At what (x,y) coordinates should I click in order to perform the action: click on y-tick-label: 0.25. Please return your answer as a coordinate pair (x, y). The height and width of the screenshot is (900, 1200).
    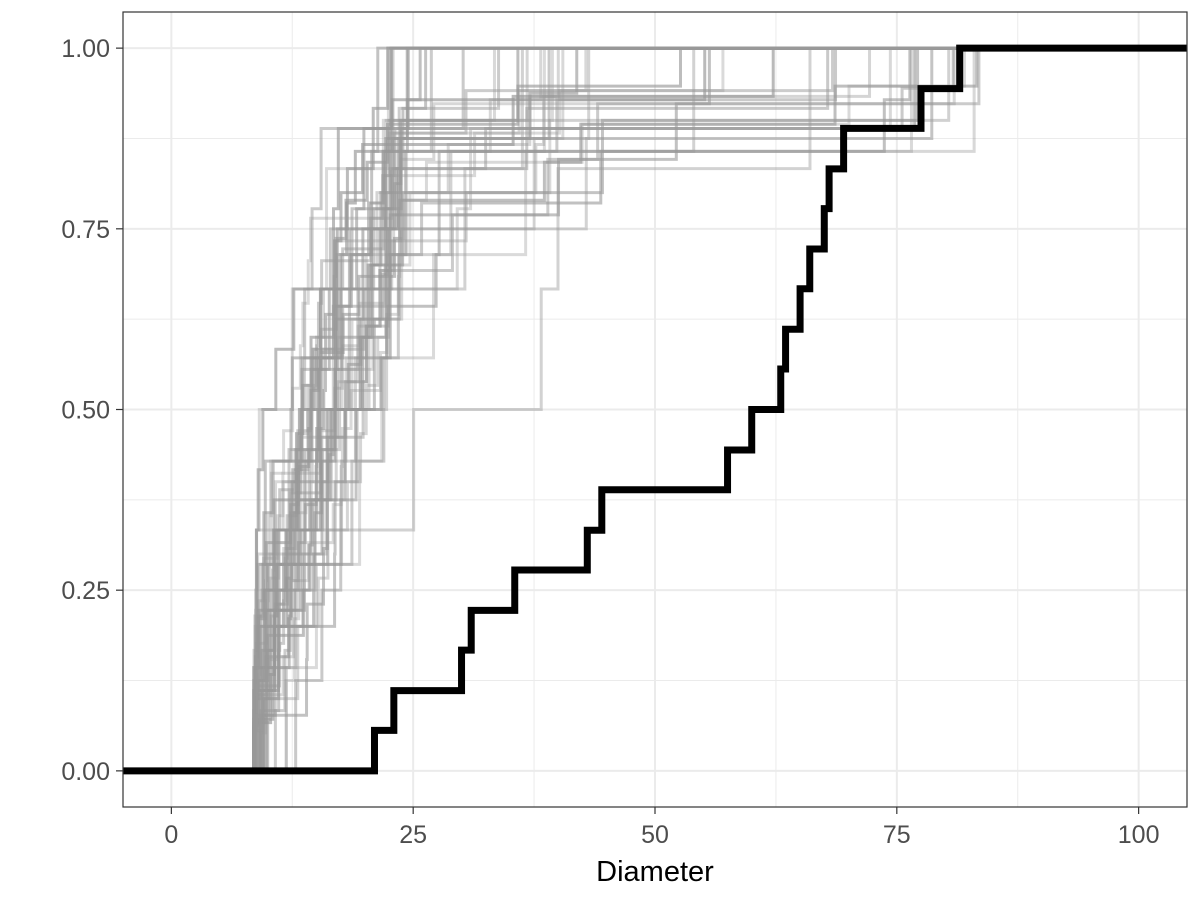
    Looking at the image, I should click on (85, 591).